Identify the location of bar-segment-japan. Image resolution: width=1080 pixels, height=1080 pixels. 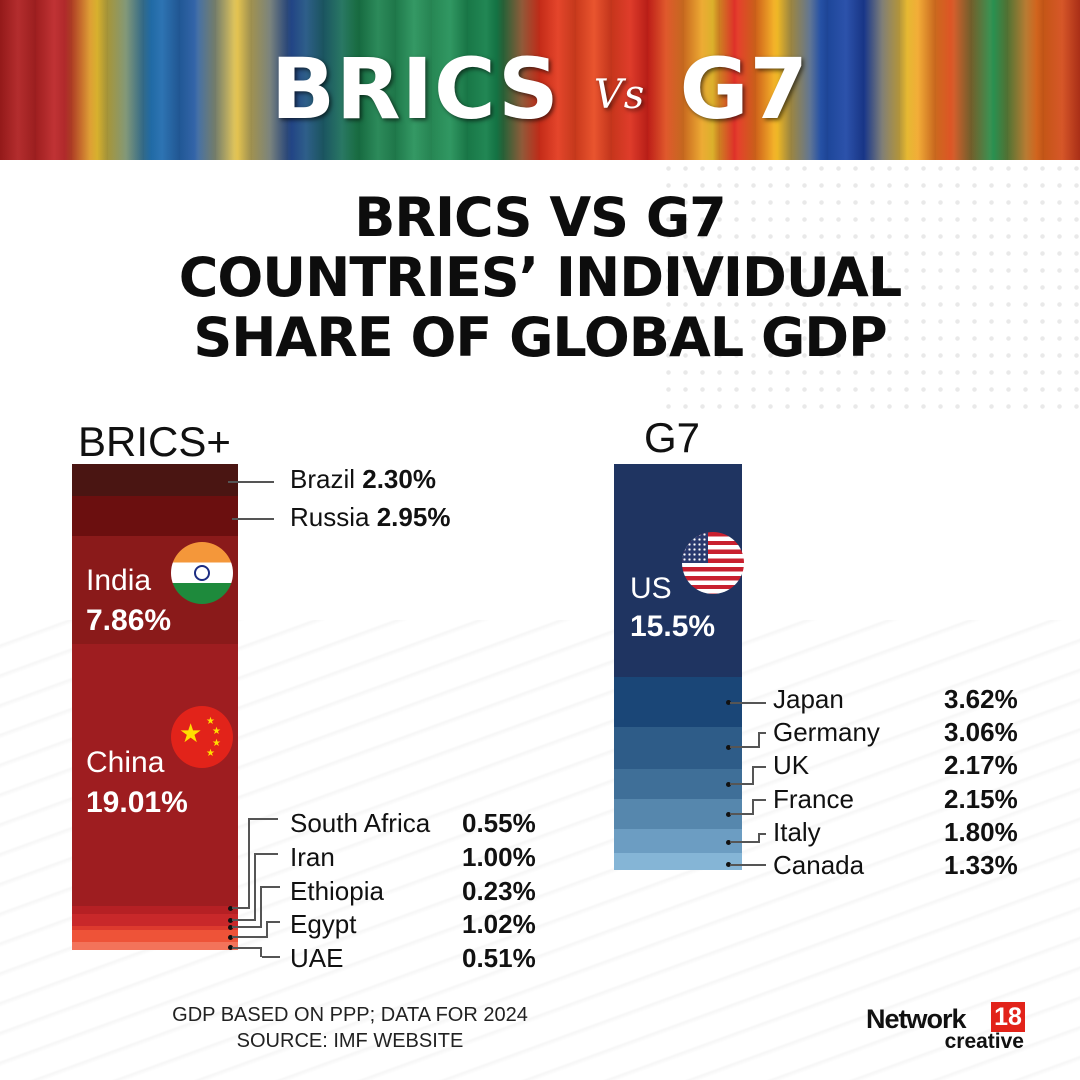
(678, 702).